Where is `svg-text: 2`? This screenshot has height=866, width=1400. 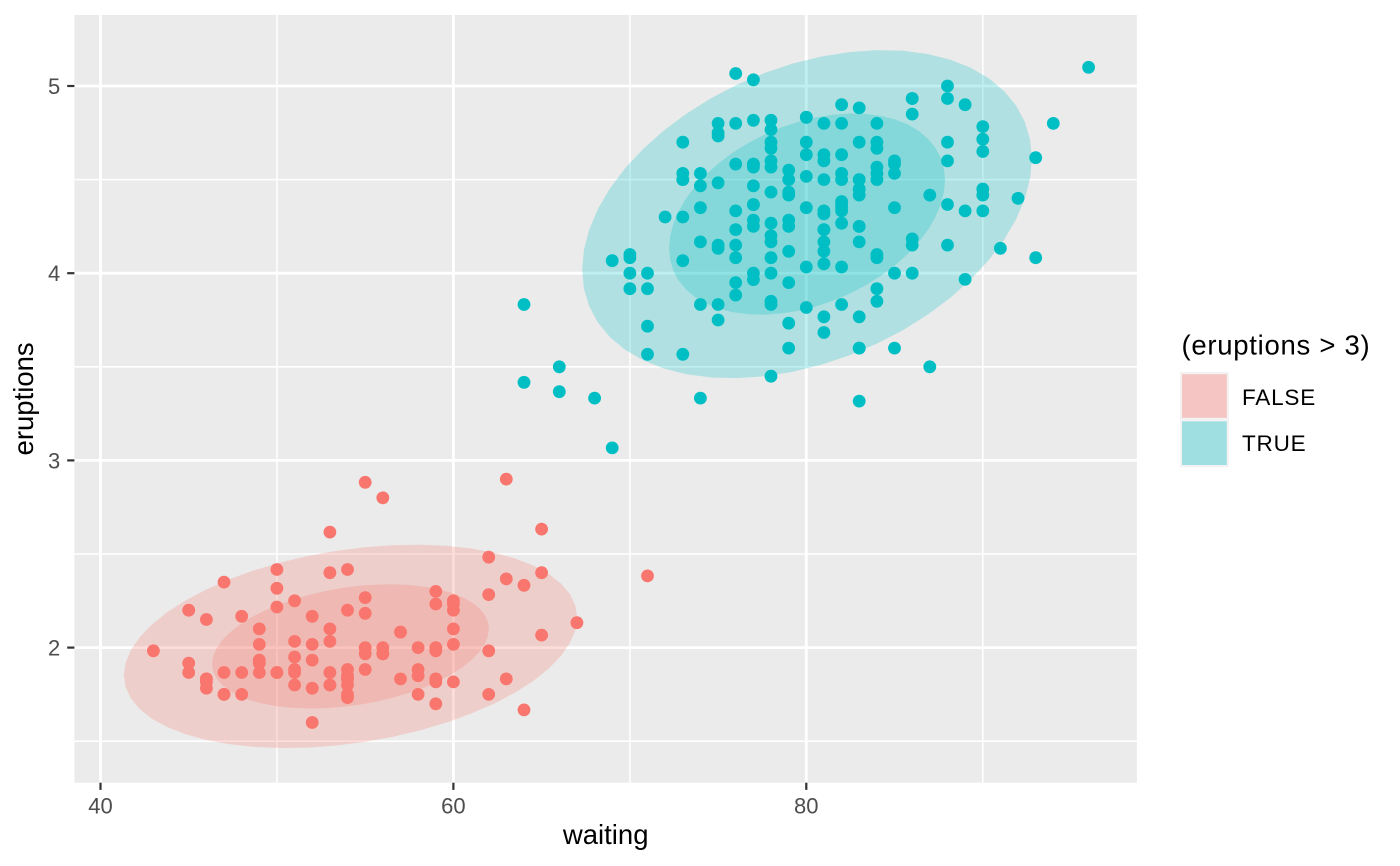 svg-text: 2 is located at coordinates (54, 648).